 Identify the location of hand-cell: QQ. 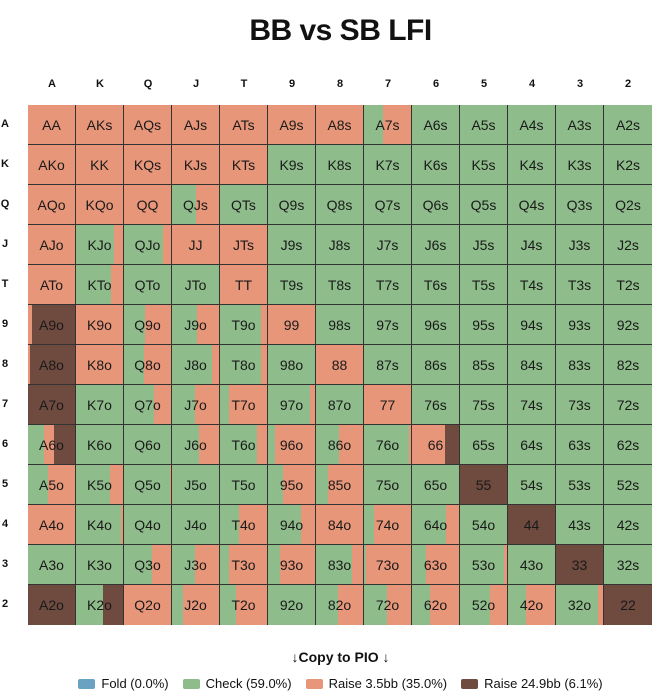
(148, 205).